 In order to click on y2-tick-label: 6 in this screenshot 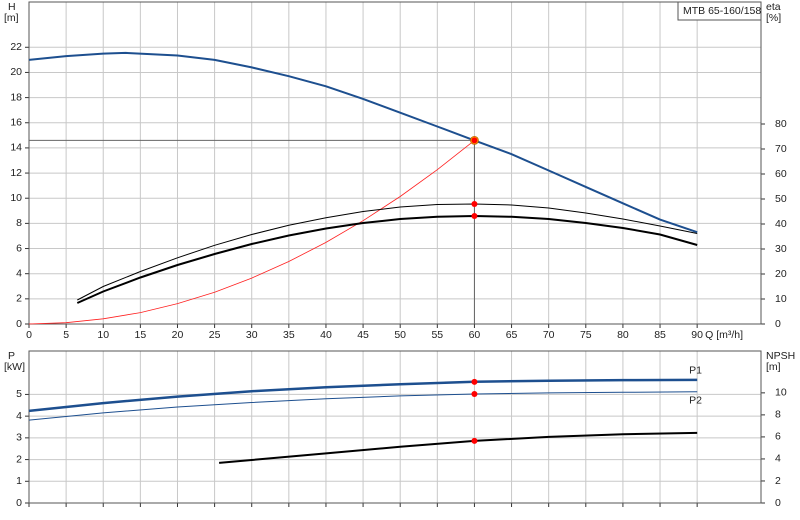, I will do `click(778, 437)`.